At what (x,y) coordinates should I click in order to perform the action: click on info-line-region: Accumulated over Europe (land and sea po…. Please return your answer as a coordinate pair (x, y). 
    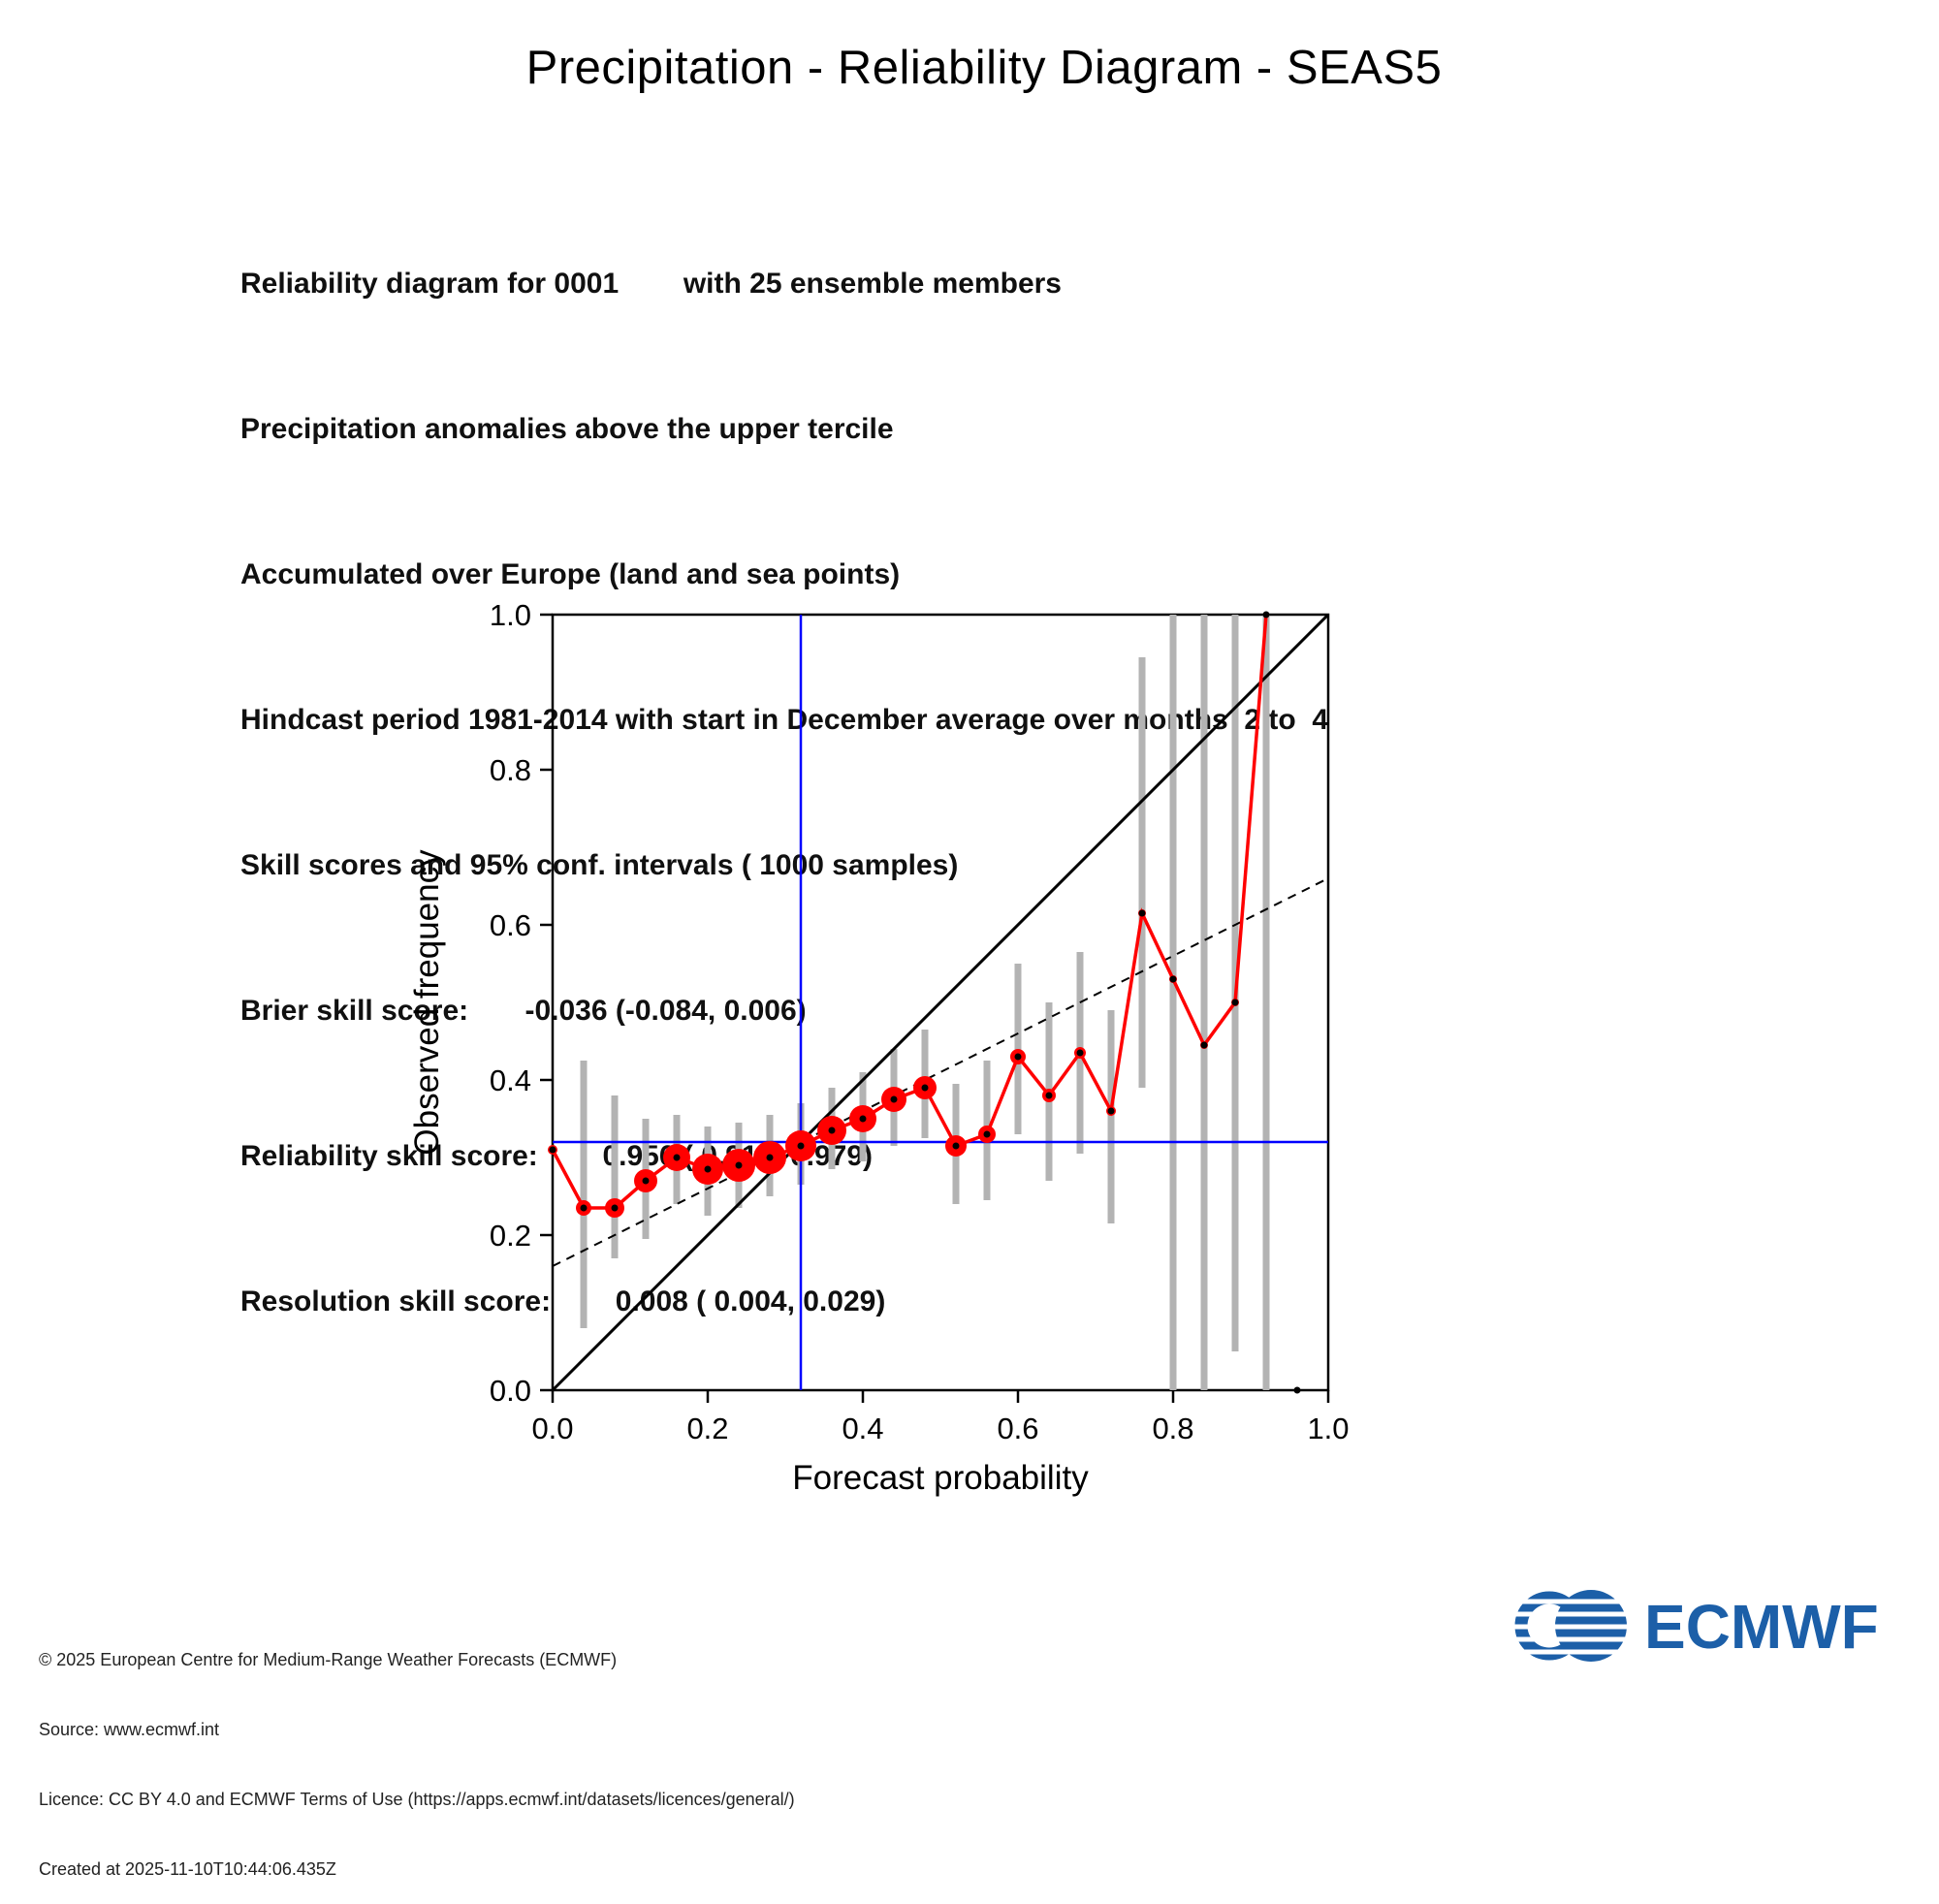
    Looking at the image, I should click on (570, 574).